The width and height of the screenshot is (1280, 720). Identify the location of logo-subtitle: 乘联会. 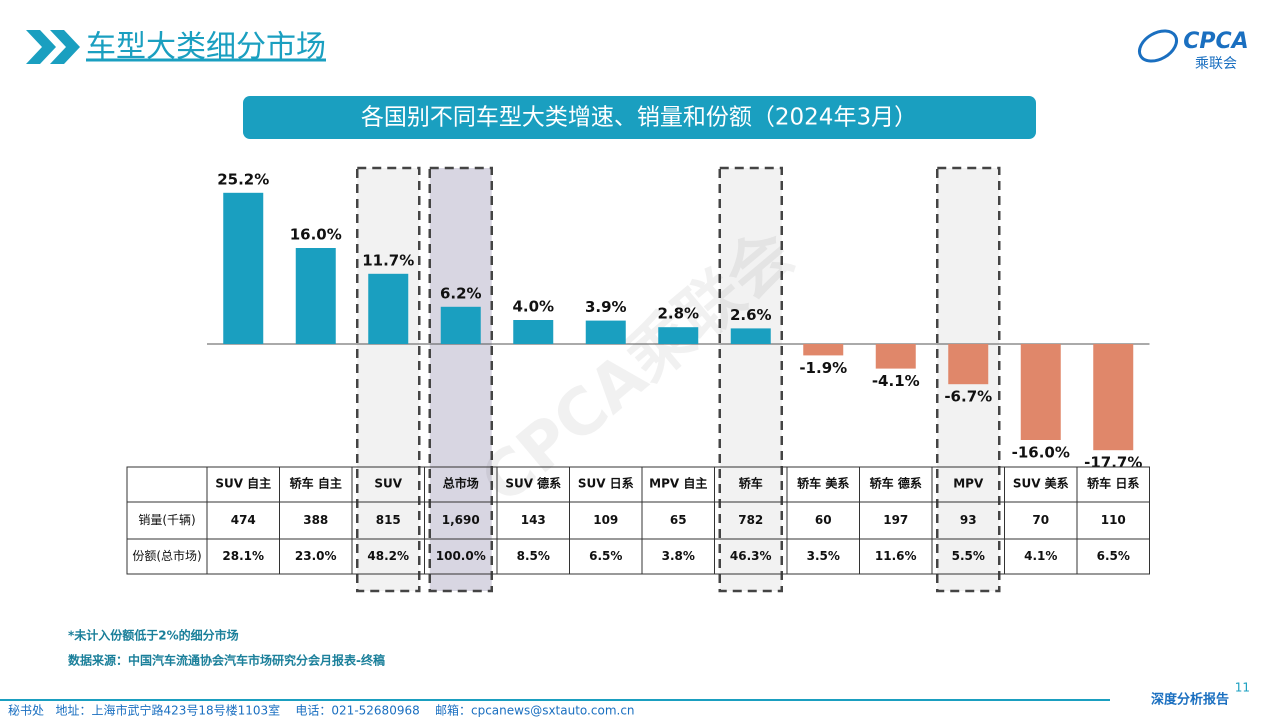
(1216, 64).